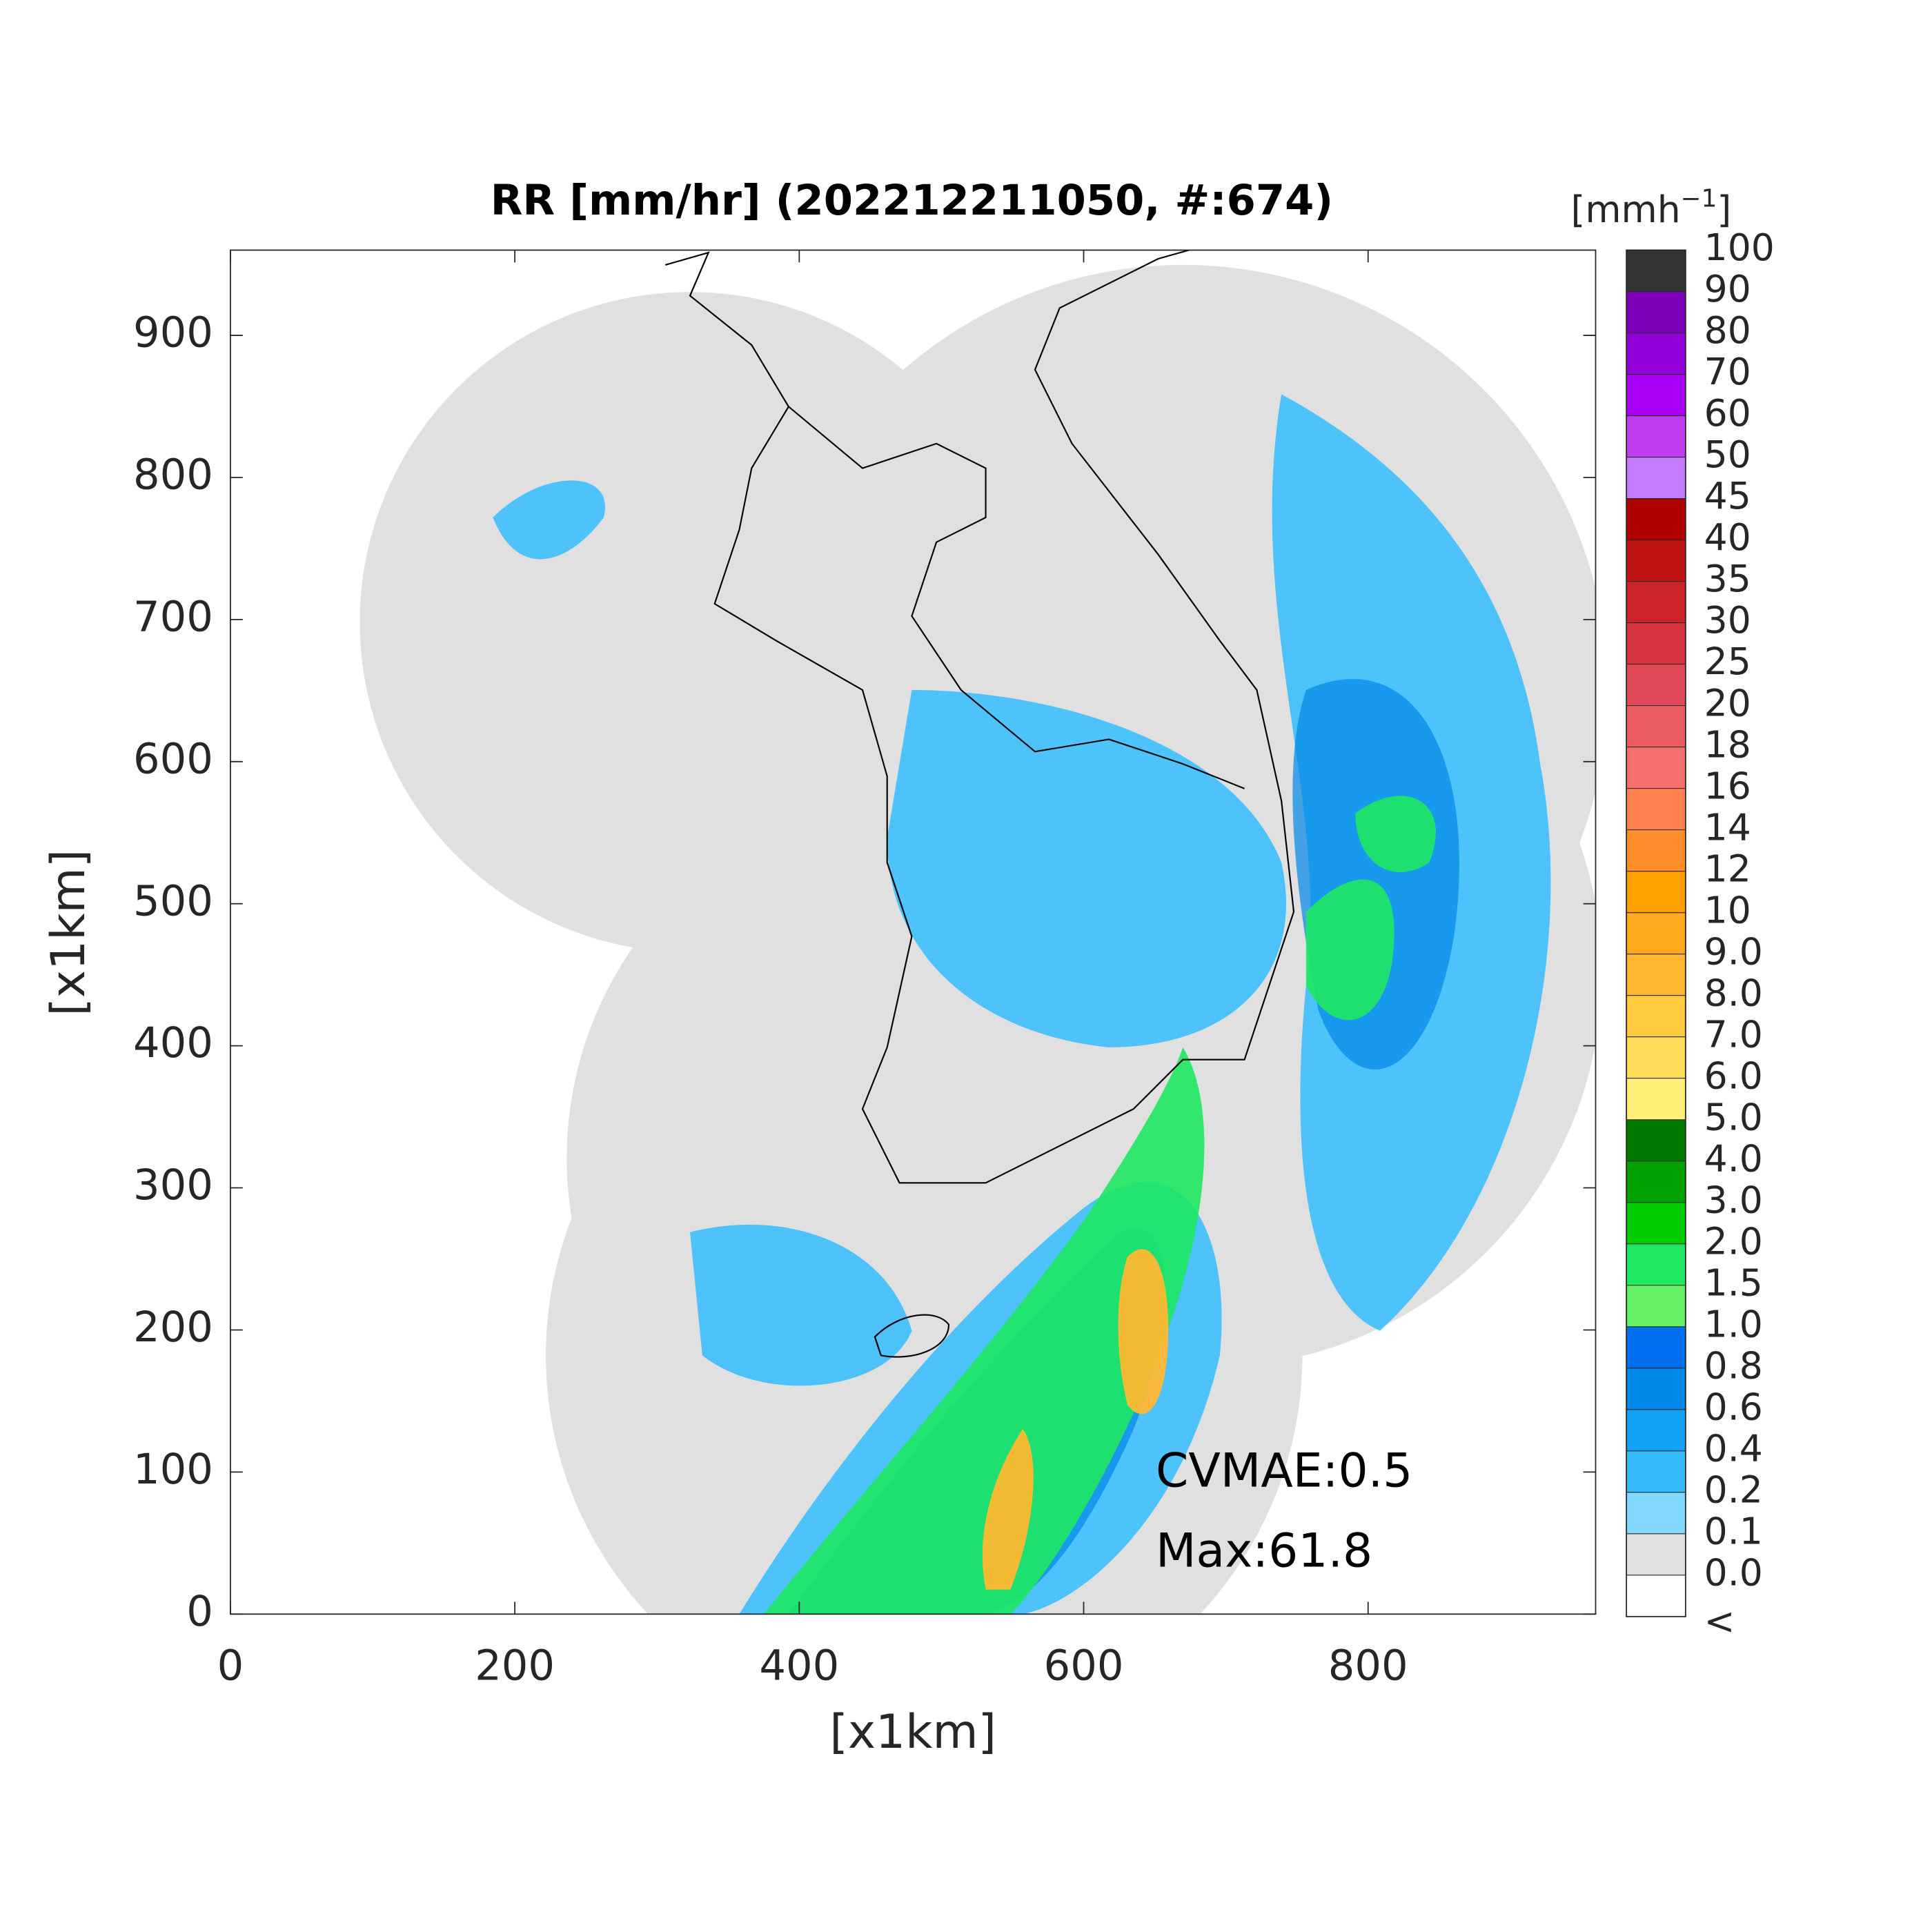  I want to click on colorbar-tick-label: 70, so click(1727, 371).